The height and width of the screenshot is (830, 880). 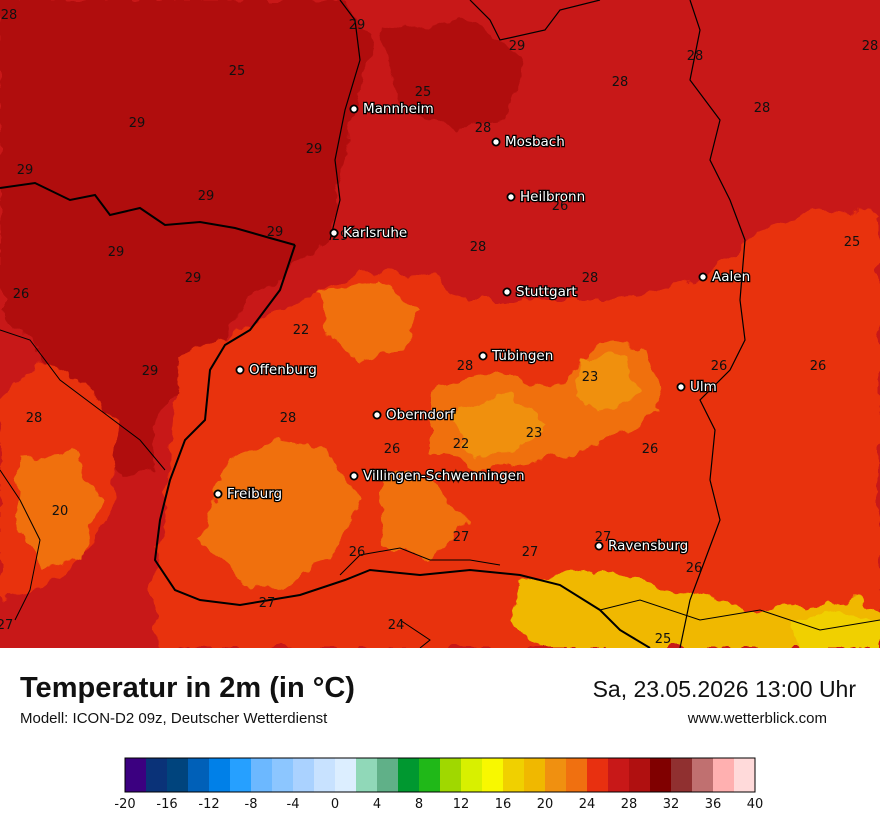 I want to click on city-marker: Aalen, so click(x=724, y=277).